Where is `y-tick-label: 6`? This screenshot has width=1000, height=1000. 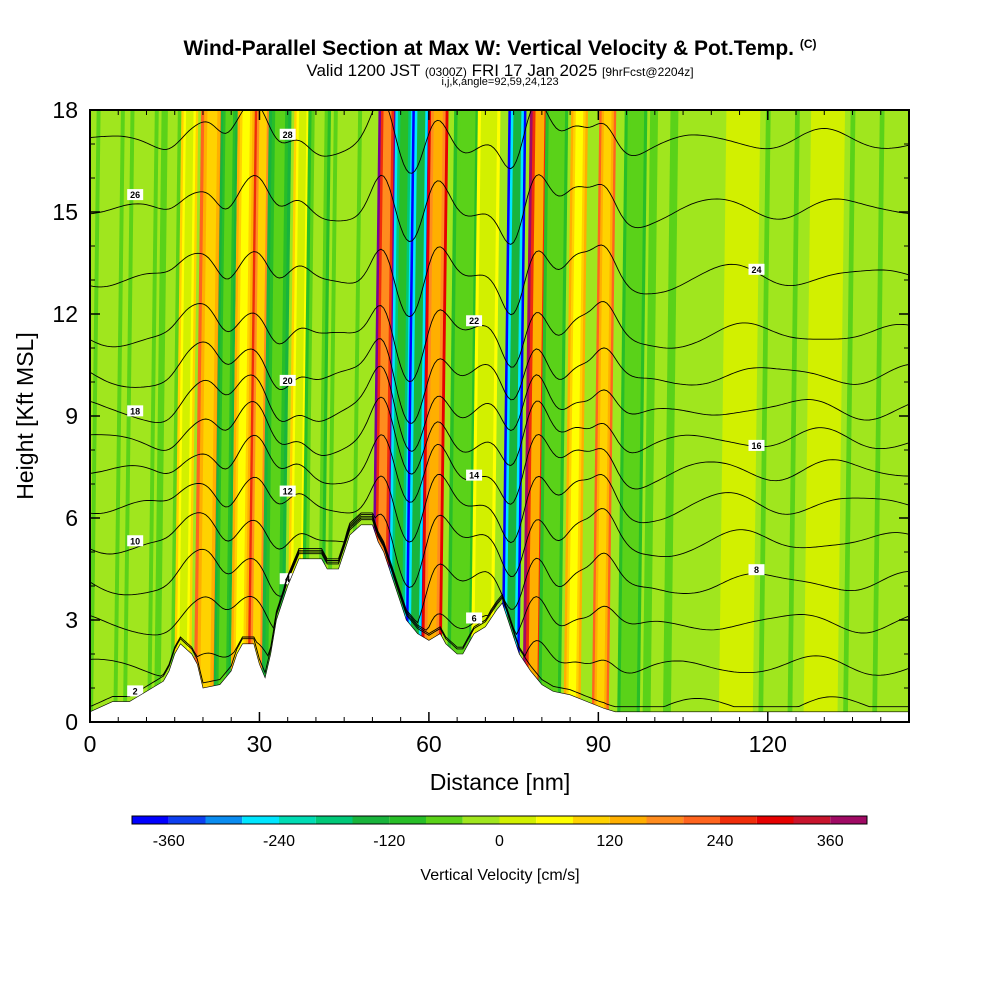
y-tick-label: 6 is located at coordinates (71, 518).